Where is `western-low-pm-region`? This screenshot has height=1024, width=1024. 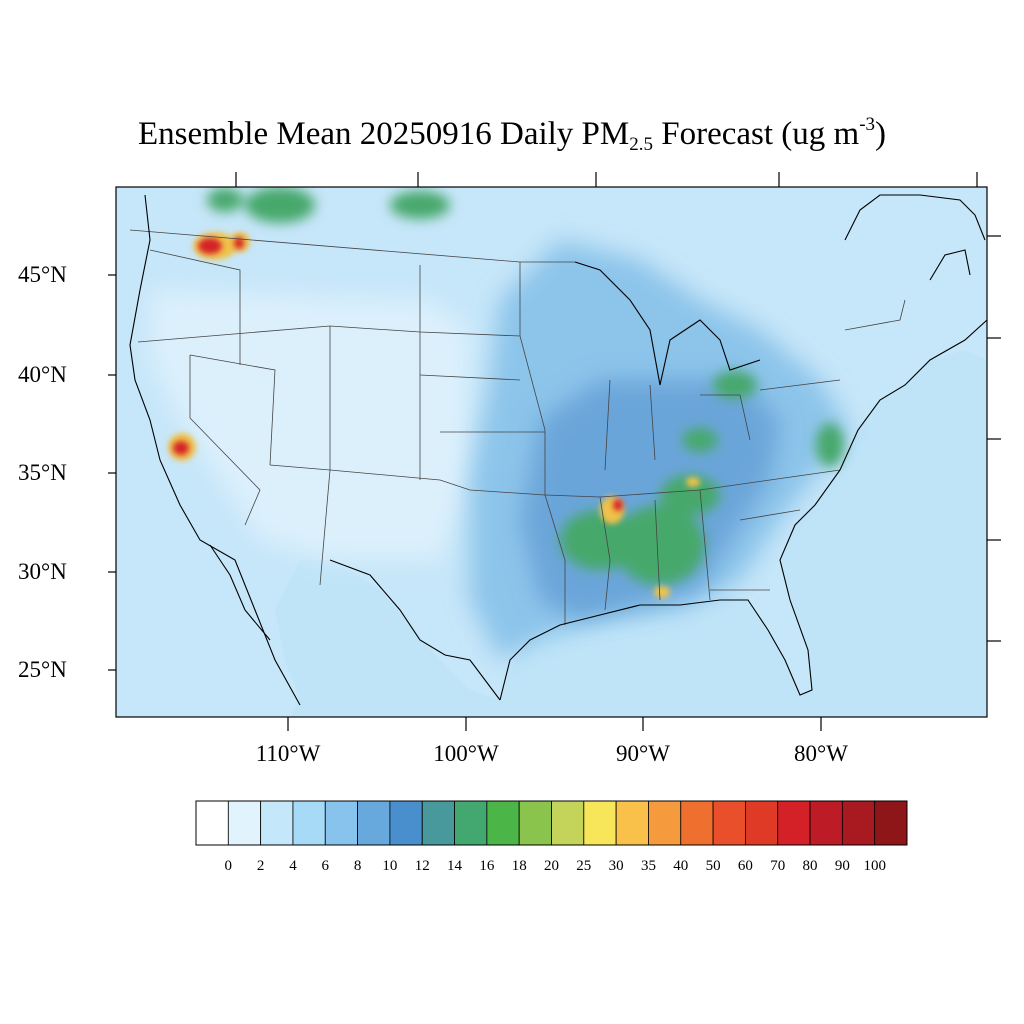
western-low-pm-region is located at coordinates (310, 425).